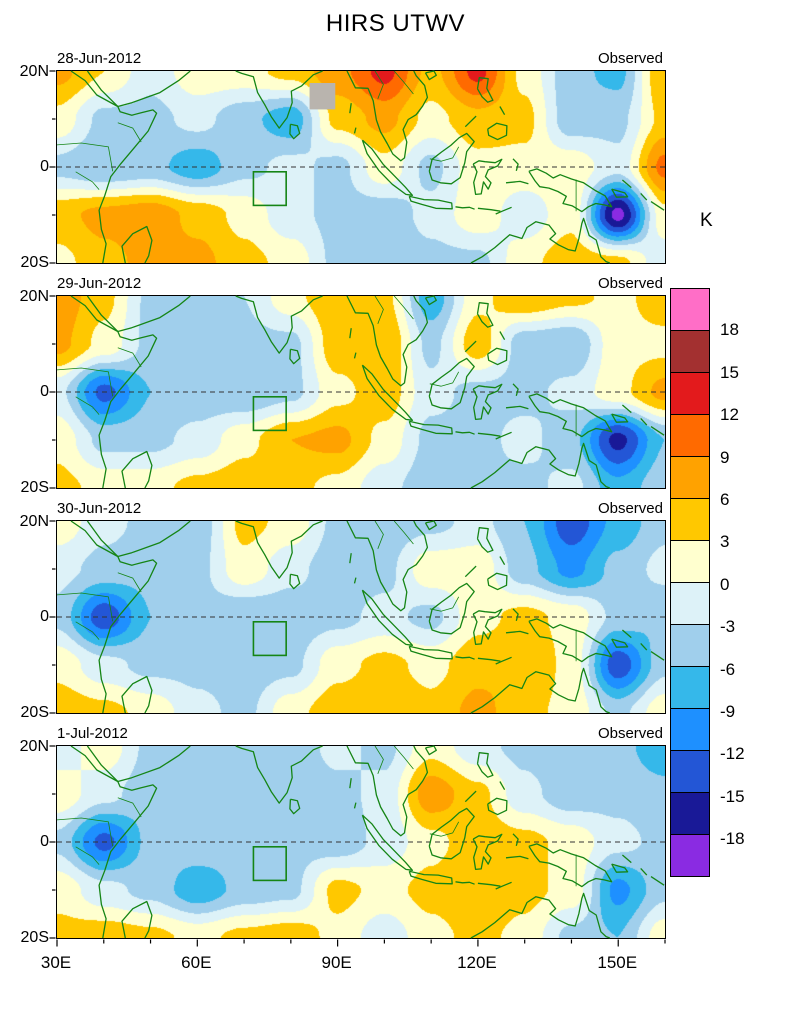 This screenshot has height=1013, width=791. Describe the element at coordinates (726, 500) in the screenshot. I see `colorbar-column: K 18 15 12 9 6 3 0 -3 -6 -9 -12 -15 -18` at that location.